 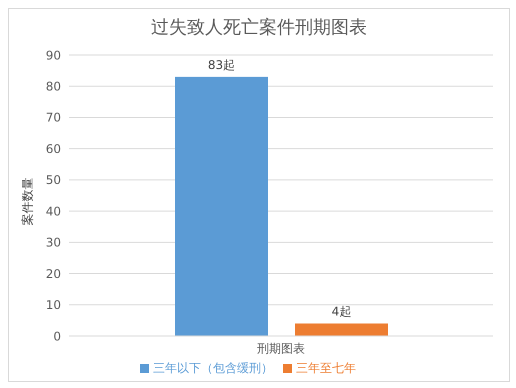 I want to click on chart-title: 过失致人死亡案件刑期图表, so click(x=259, y=28).